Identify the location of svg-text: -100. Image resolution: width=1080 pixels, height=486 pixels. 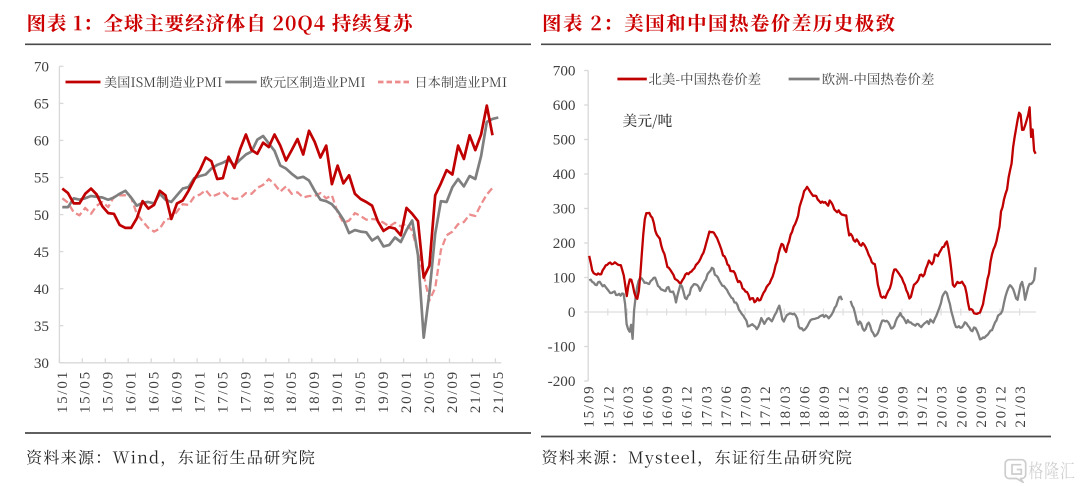
(562, 347).